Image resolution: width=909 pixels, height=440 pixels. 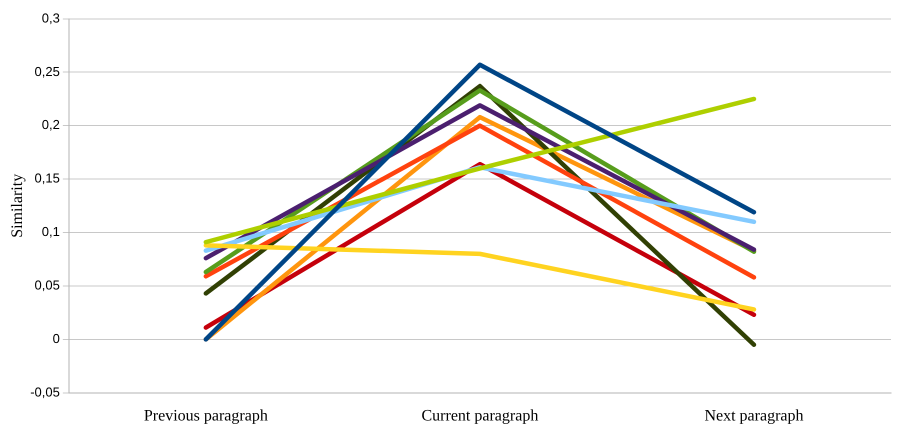 I want to click on y-tick-label: -0,05, so click(x=45, y=392).